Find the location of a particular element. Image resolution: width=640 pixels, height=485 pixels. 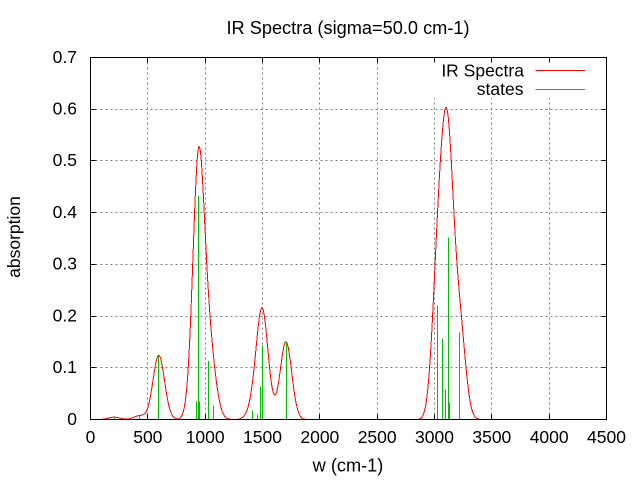

svg-text: 2500 is located at coordinates (377, 437).